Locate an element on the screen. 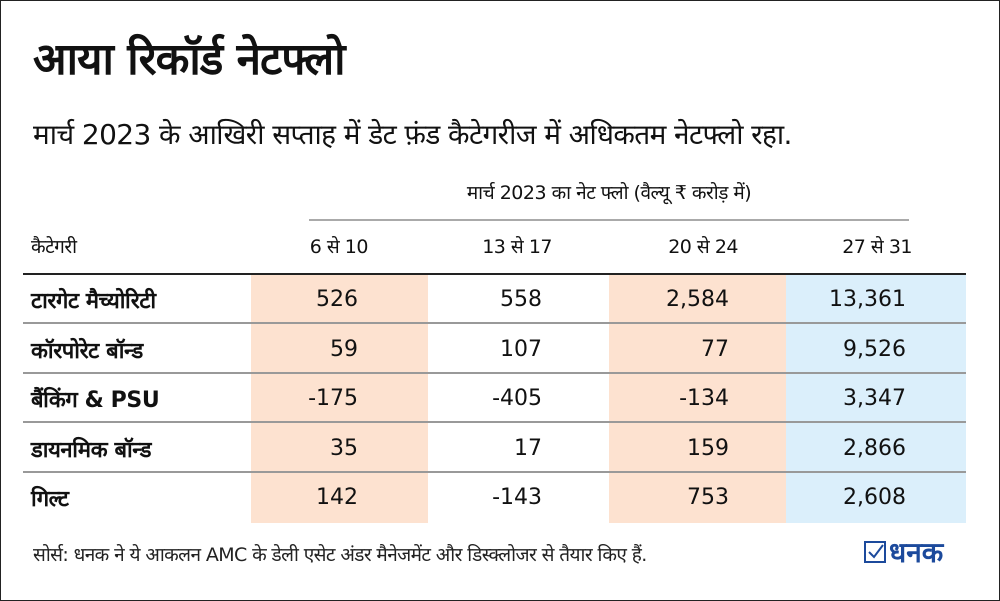  cell-value: -134 is located at coordinates (704, 399).